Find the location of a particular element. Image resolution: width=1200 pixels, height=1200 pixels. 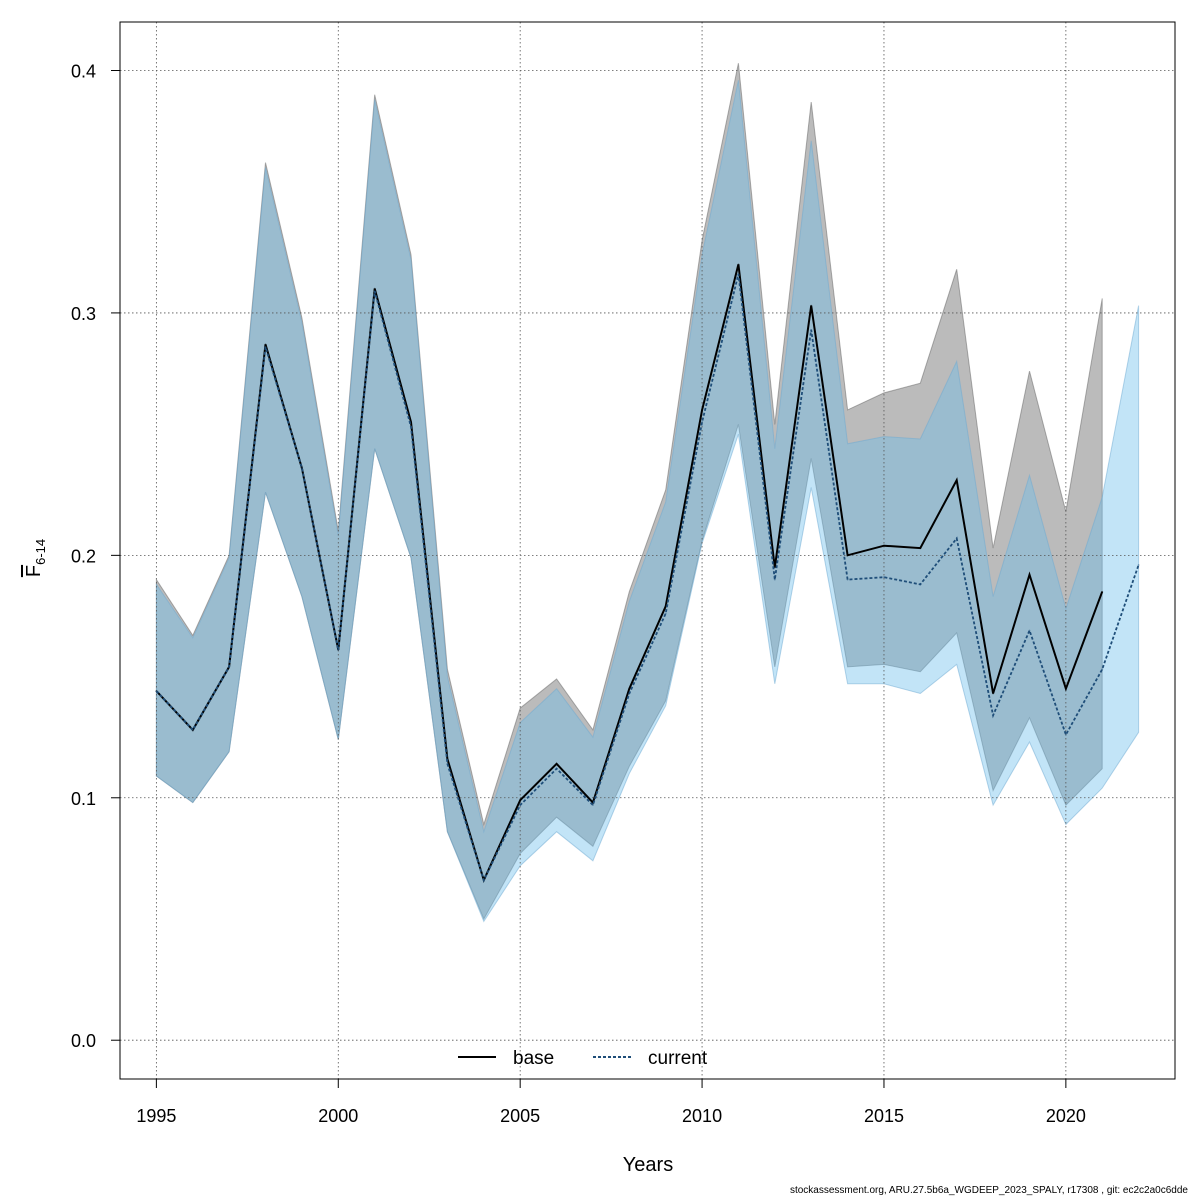

y-tick-label-0.4: 0.4 is located at coordinates (83, 71).